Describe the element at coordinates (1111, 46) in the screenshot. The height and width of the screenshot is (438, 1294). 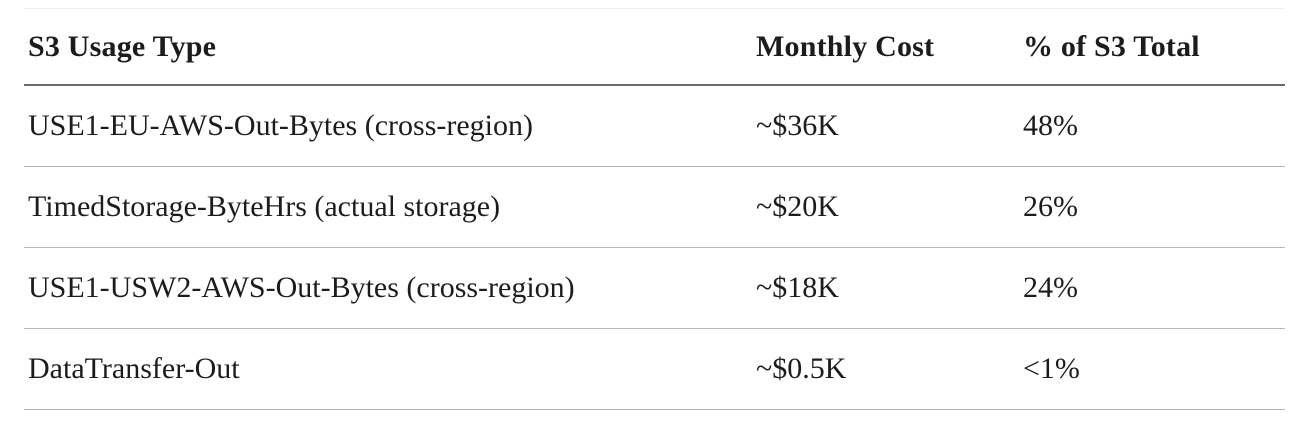
I see `column-header-pct-of-total: % of S3 Total` at that location.